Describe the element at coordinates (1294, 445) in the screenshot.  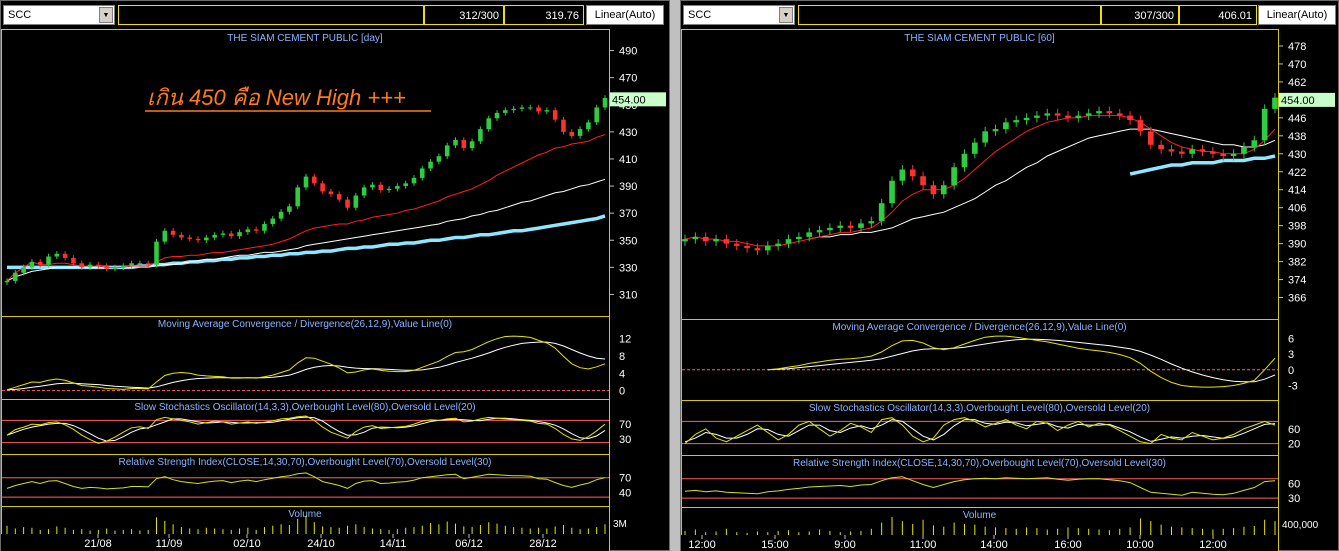
I see `panel-tick-label: 20` at that location.